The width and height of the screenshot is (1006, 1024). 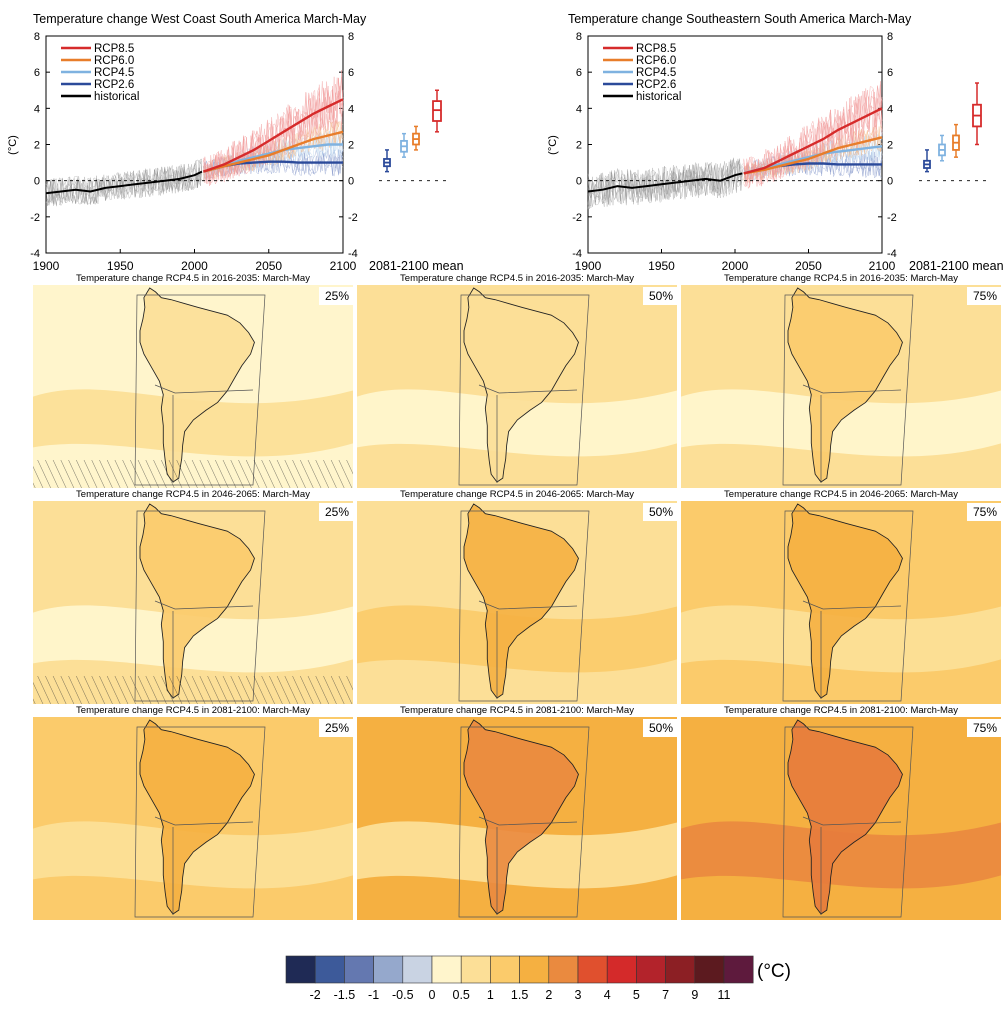 I want to click on x-tick-label: 2100, so click(x=882, y=266).